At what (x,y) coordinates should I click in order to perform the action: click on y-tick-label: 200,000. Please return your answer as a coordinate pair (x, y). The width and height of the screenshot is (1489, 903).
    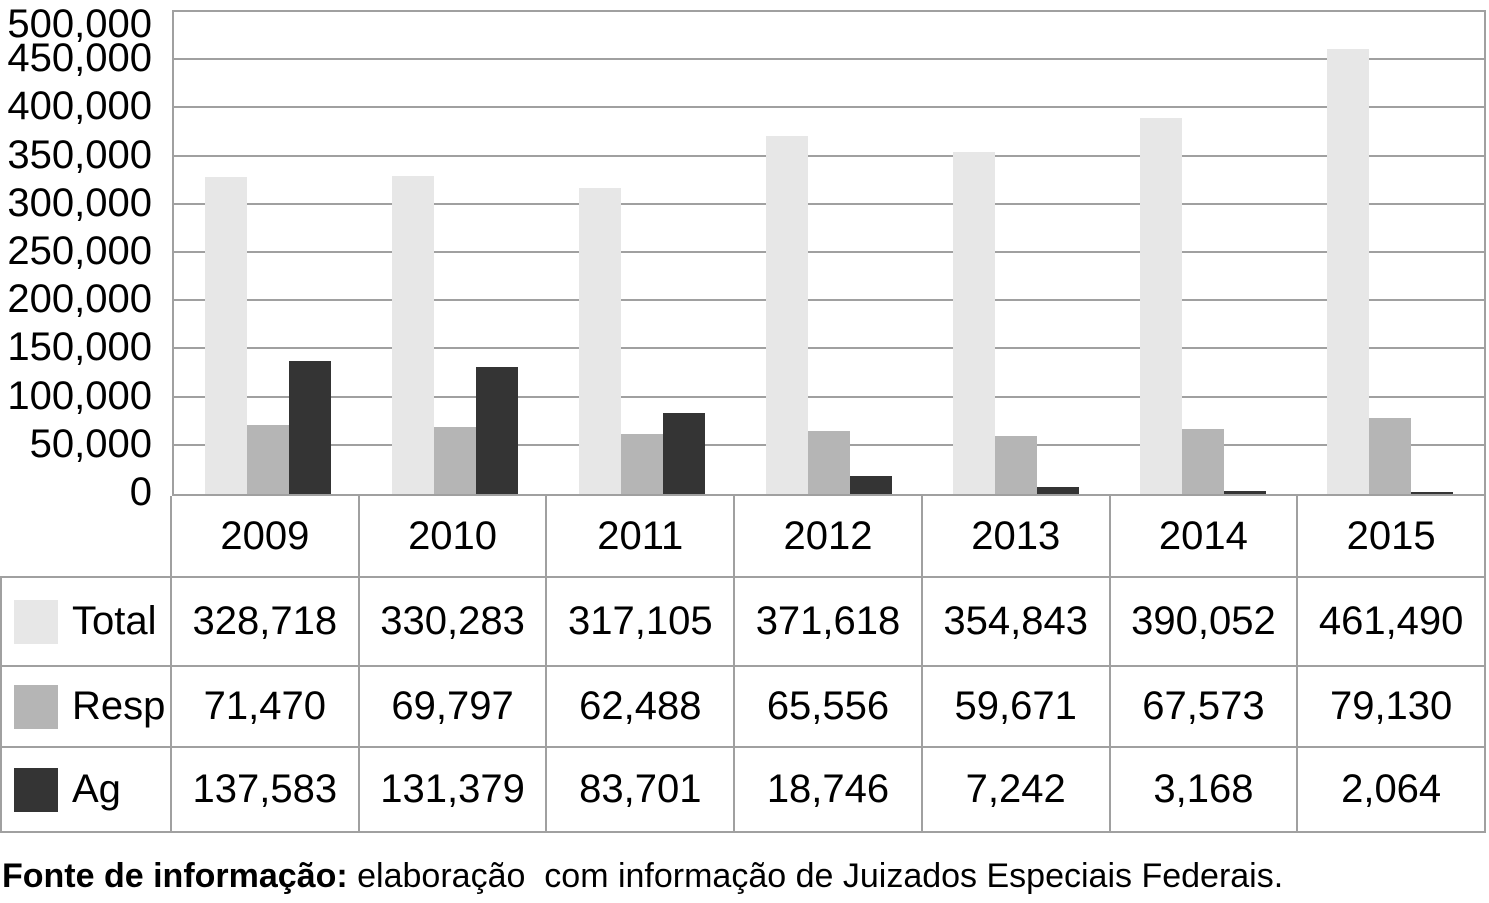
    Looking at the image, I should click on (79, 299).